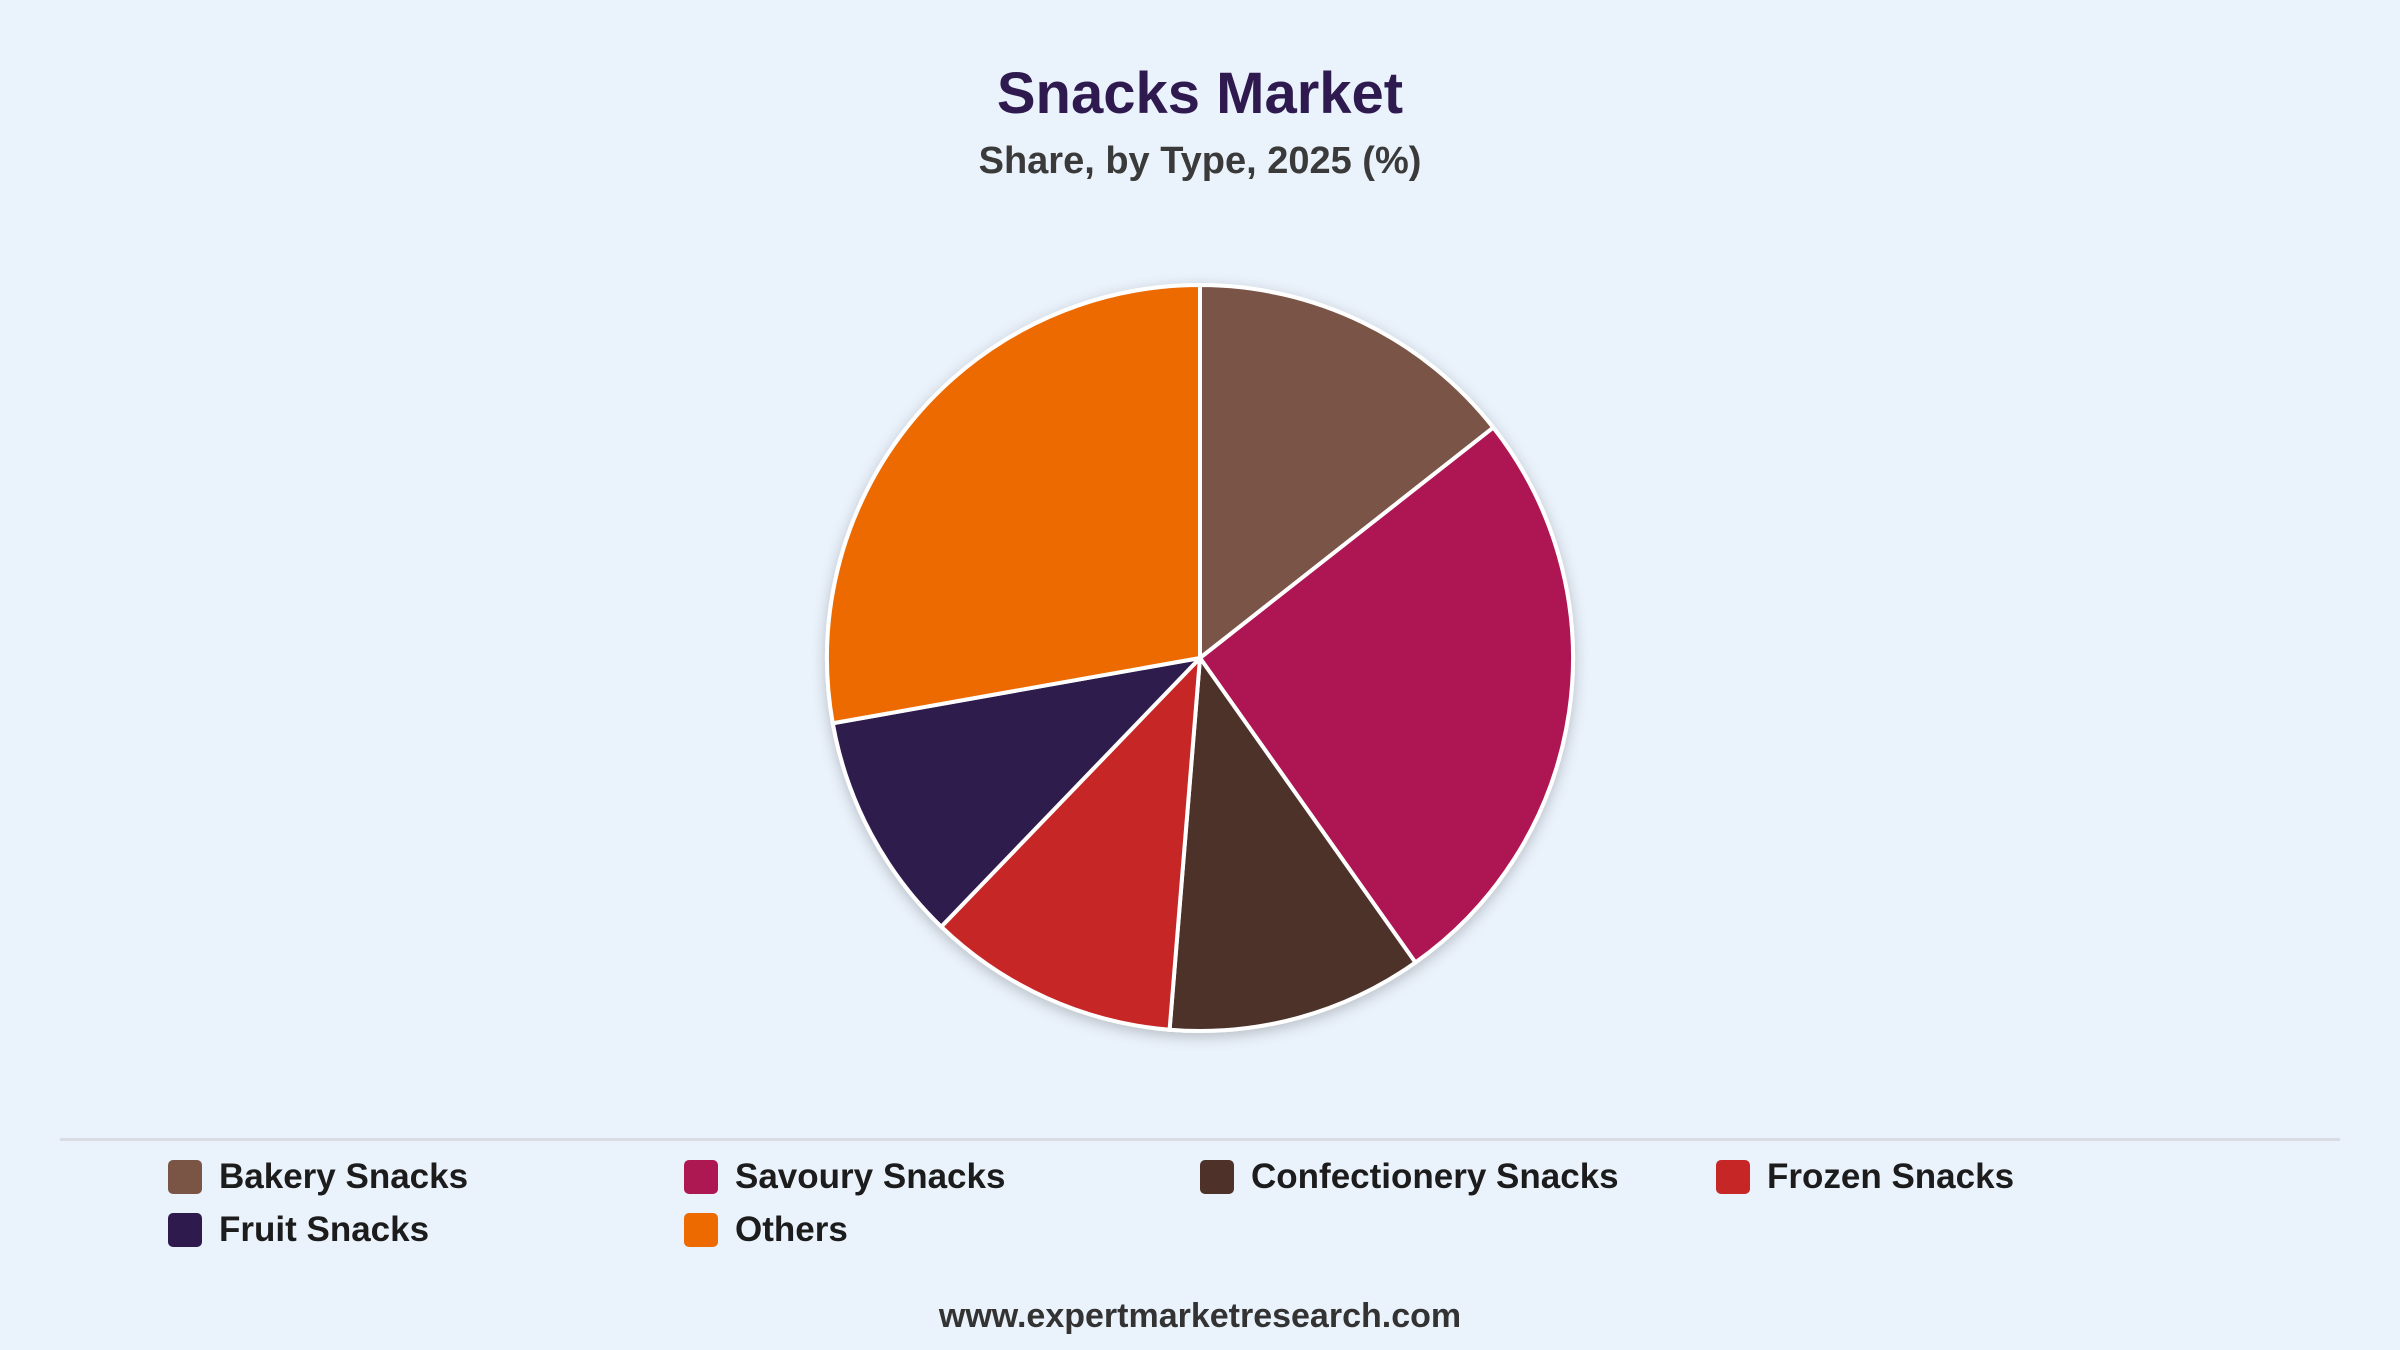 This screenshot has width=2400, height=1350. Describe the element at coordinates (791, 1229) in the screenshot. I see `legend-label: Others` at that location.